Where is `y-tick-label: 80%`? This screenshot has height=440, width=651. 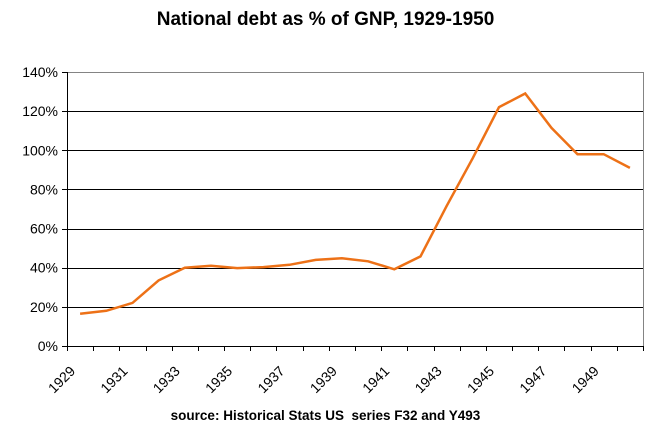
y-tick-label: 80% is located at coordinates (44, 189).